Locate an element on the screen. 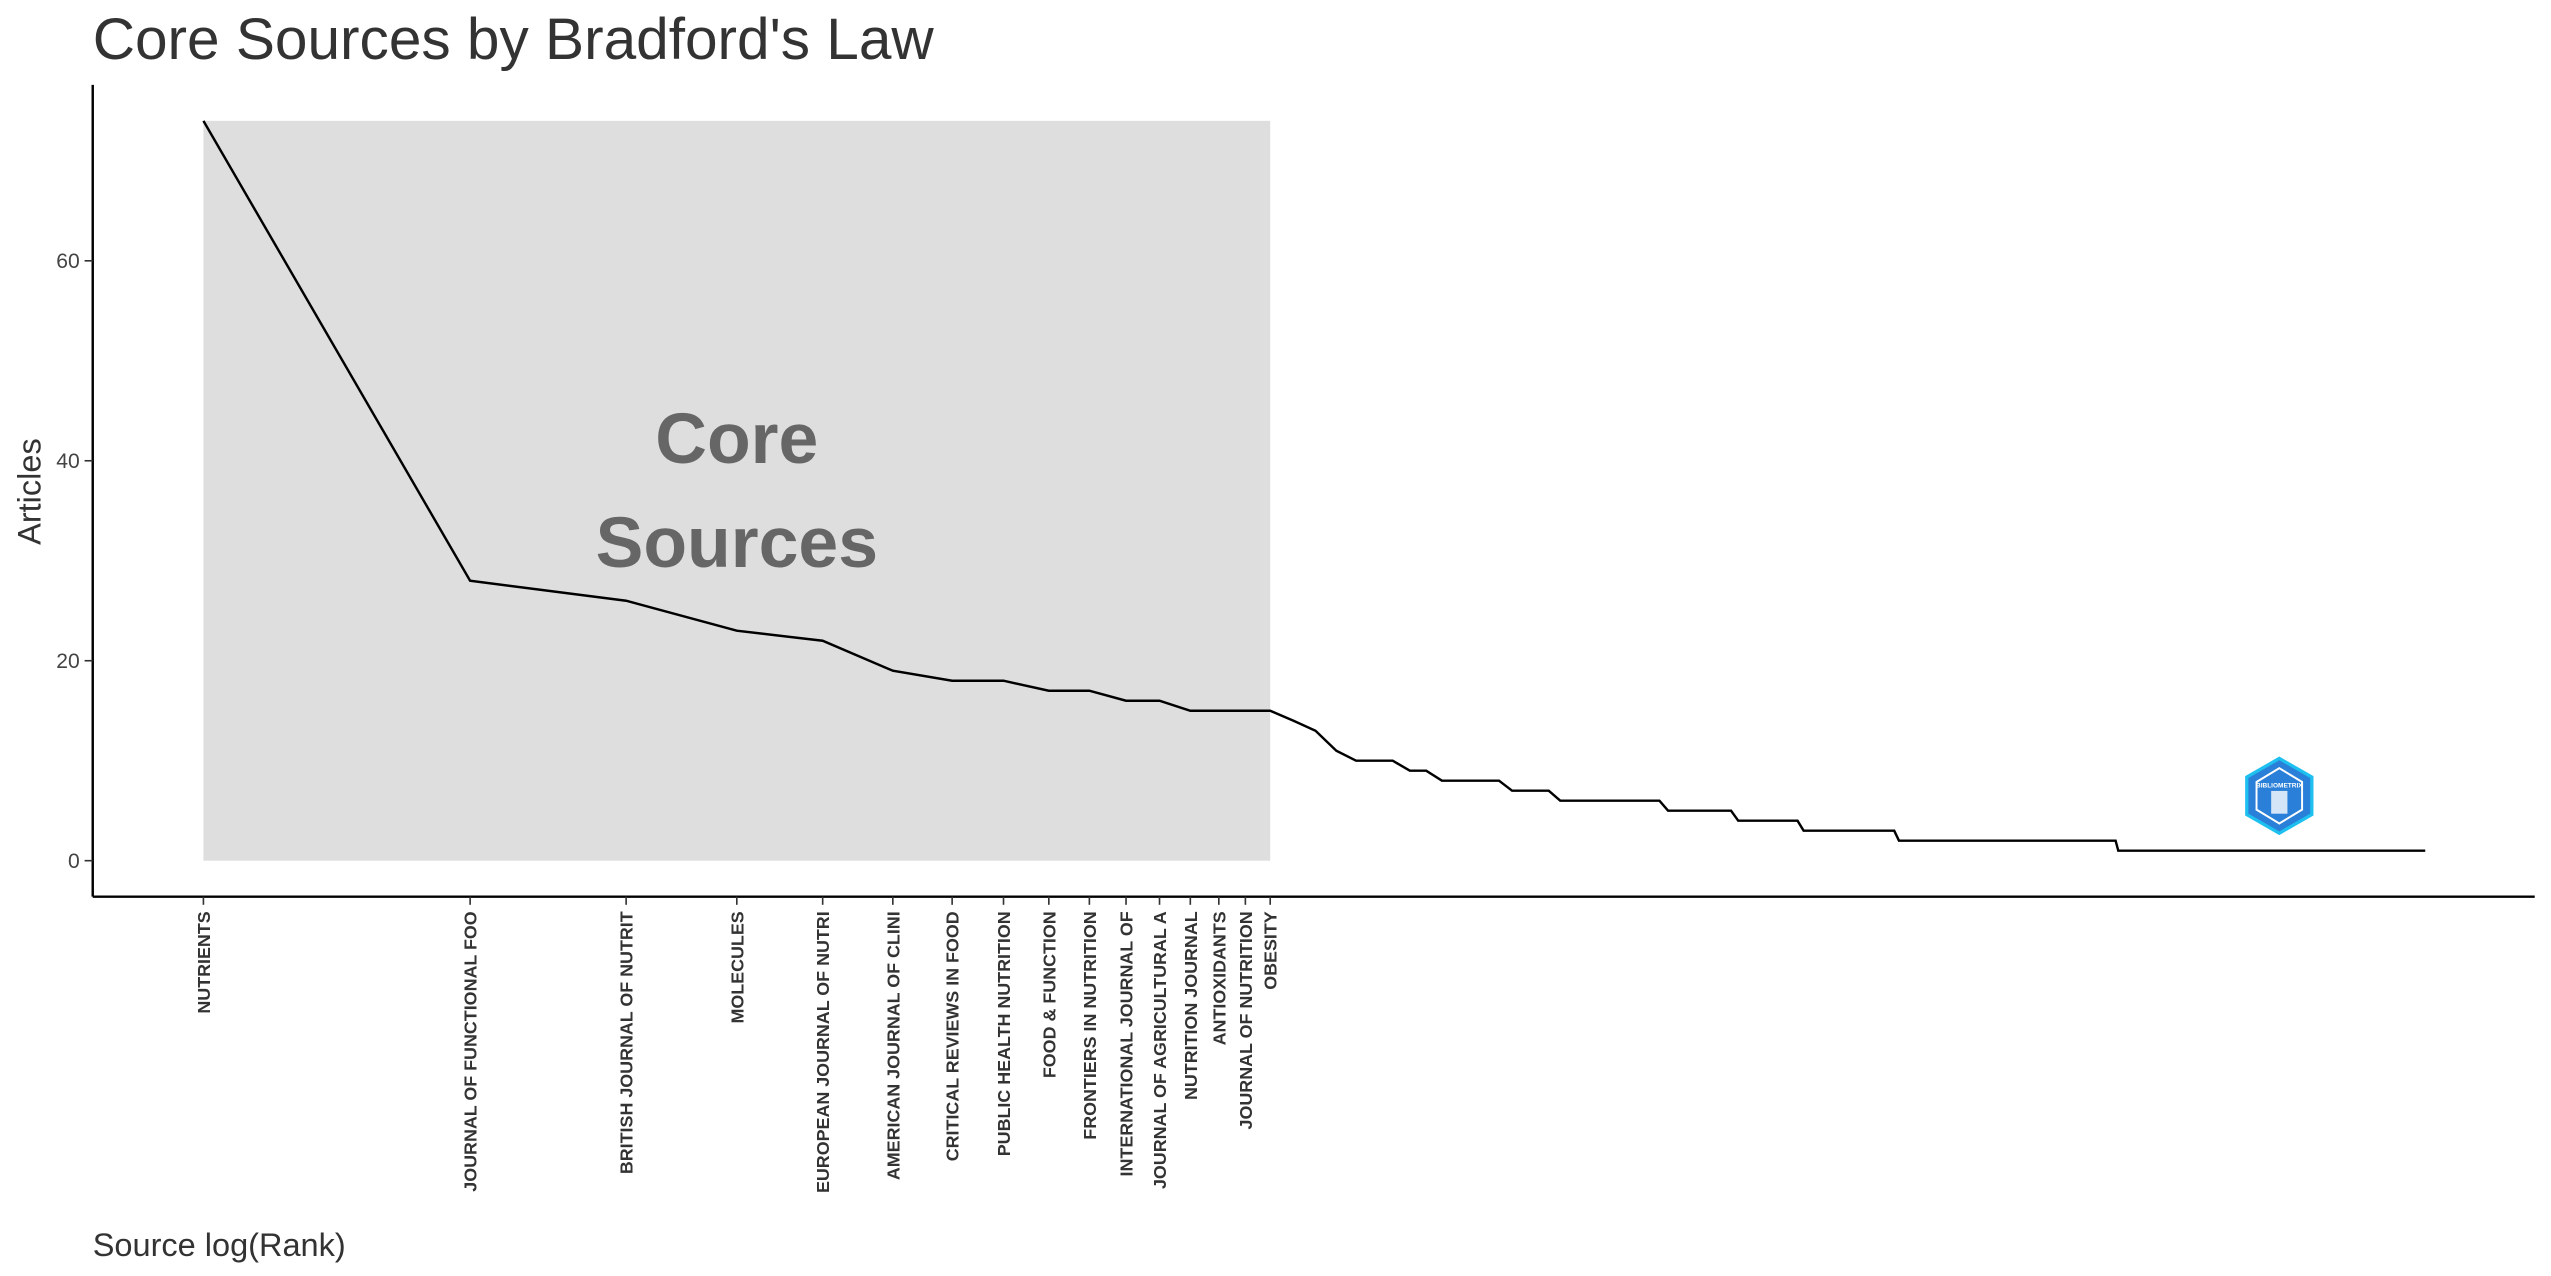 The image size is (2551, 1276). x-tick-label: JOURNAL OF NUTRITION is located at coordinates (1246, 1020).